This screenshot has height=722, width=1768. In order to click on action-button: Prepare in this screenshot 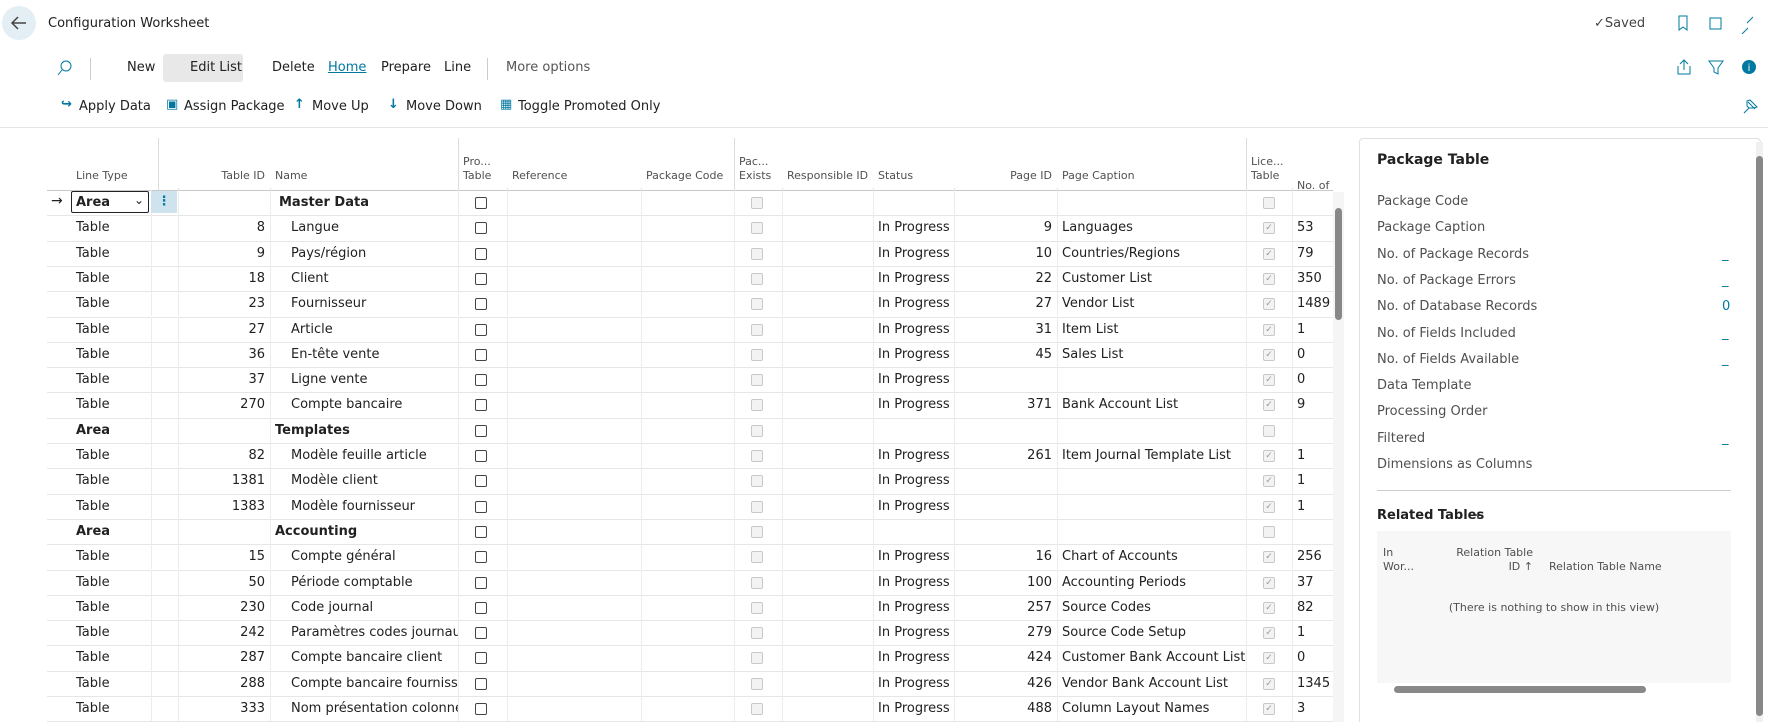, I will do `click(406, 67)`.